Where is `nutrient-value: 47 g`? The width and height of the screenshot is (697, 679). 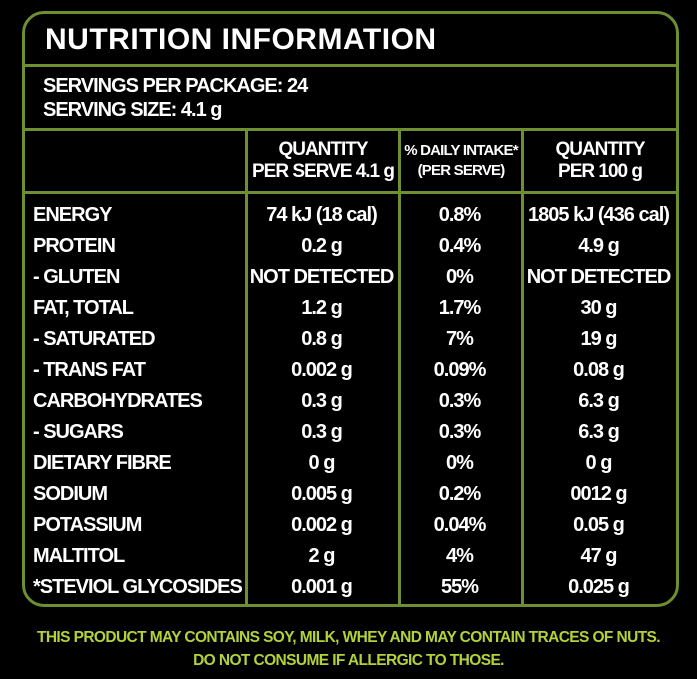 nutrient-value: 47 g is located at coordinates (598, 556).